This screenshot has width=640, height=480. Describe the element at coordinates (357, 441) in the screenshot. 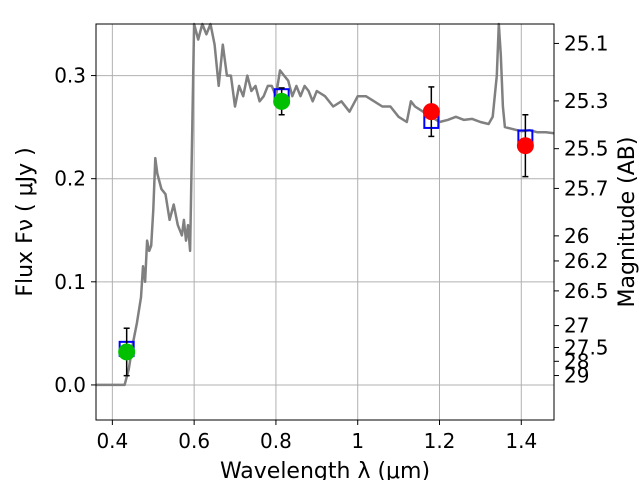

I see `x-tick-label: 1` at that location.